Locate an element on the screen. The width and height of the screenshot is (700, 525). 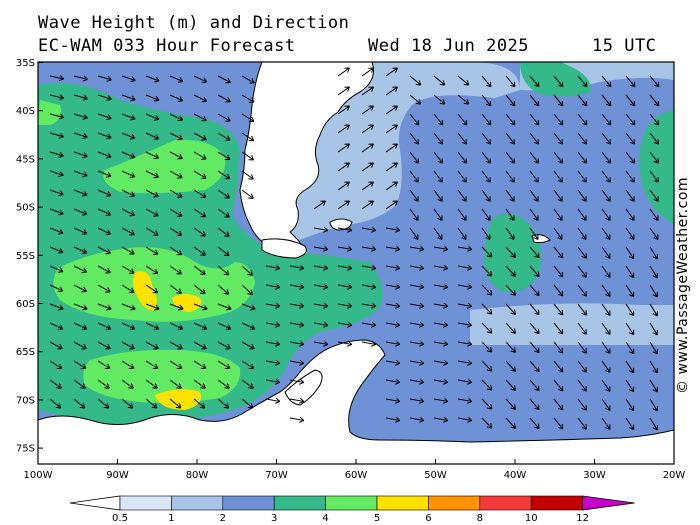
lat-label: 75S is located at coordinates (25, 449).